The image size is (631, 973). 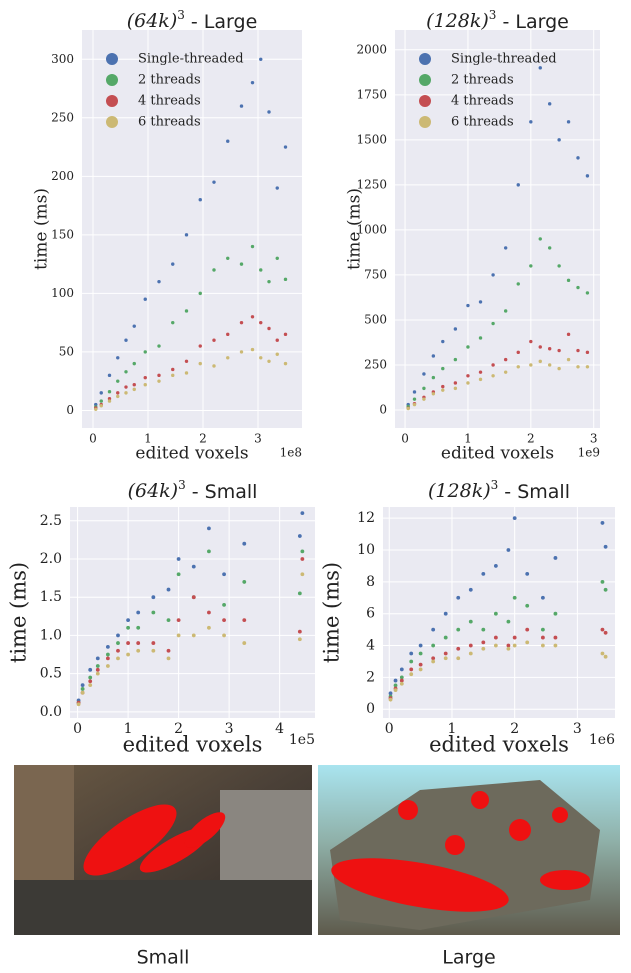 I want to click on legend-label: 2 threads, so click(x=169, y=80).